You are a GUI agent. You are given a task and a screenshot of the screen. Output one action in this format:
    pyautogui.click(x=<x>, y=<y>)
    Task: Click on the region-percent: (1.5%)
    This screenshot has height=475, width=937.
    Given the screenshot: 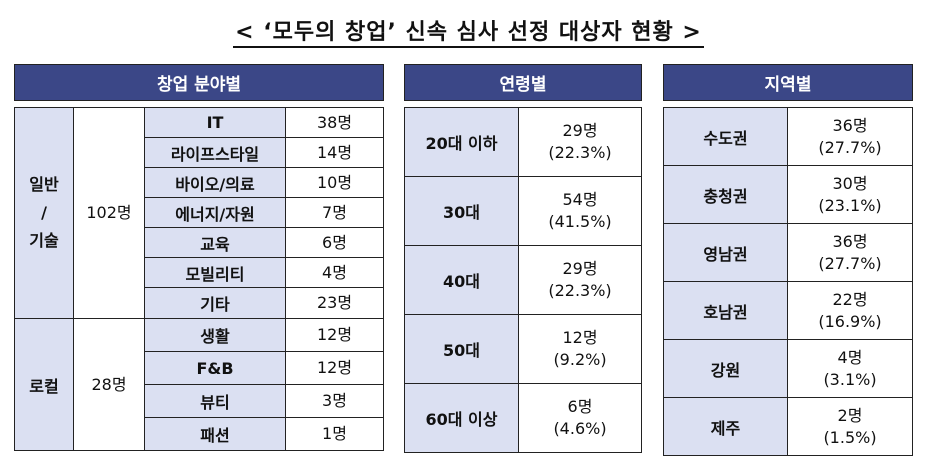 What is the action you would take?
    pyautogui.click(x=850, y=437)
    